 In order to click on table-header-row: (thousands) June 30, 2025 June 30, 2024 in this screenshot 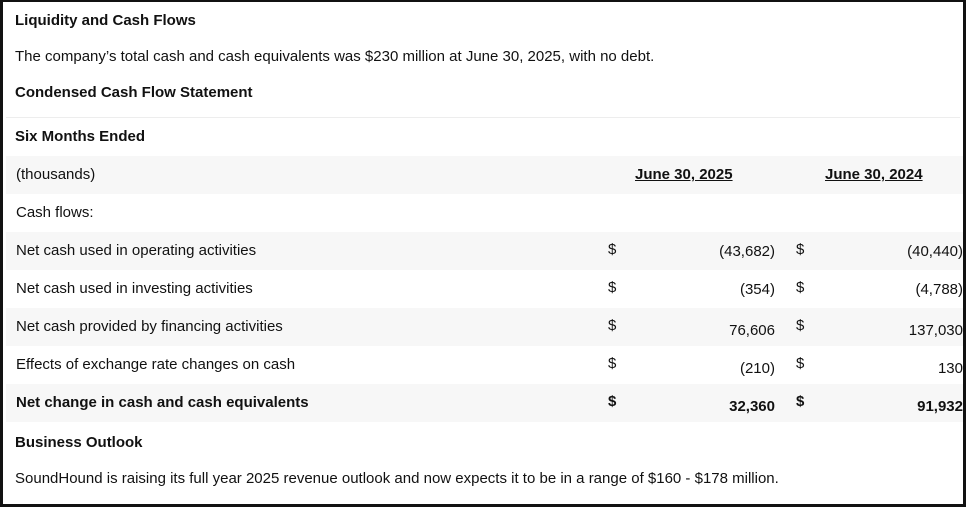, I will do `click(484, 175)`.